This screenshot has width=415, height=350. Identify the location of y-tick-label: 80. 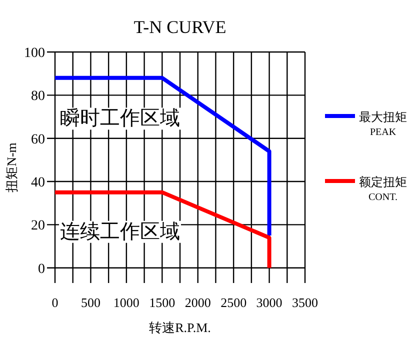
(38, 96).